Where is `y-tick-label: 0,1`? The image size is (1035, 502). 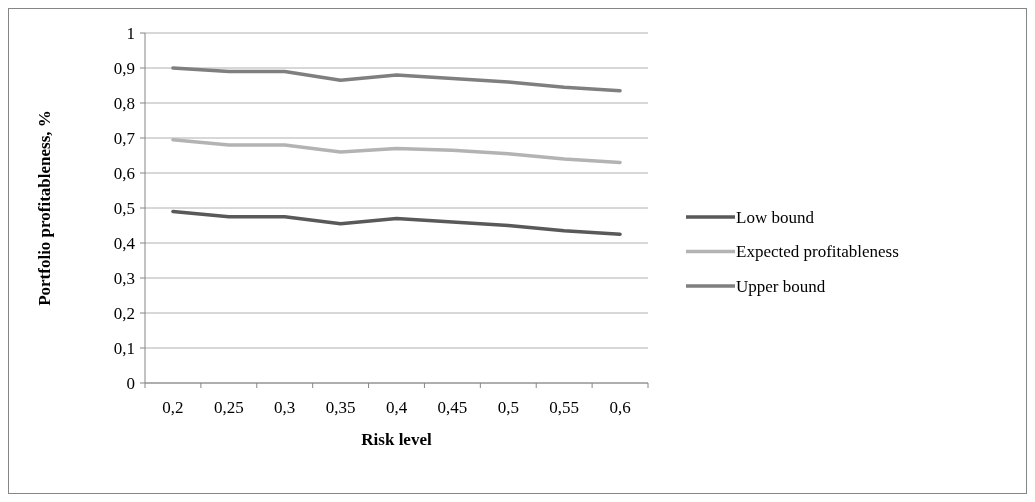
y-tick-label: 0,1 is located at coordinates (124, 348).